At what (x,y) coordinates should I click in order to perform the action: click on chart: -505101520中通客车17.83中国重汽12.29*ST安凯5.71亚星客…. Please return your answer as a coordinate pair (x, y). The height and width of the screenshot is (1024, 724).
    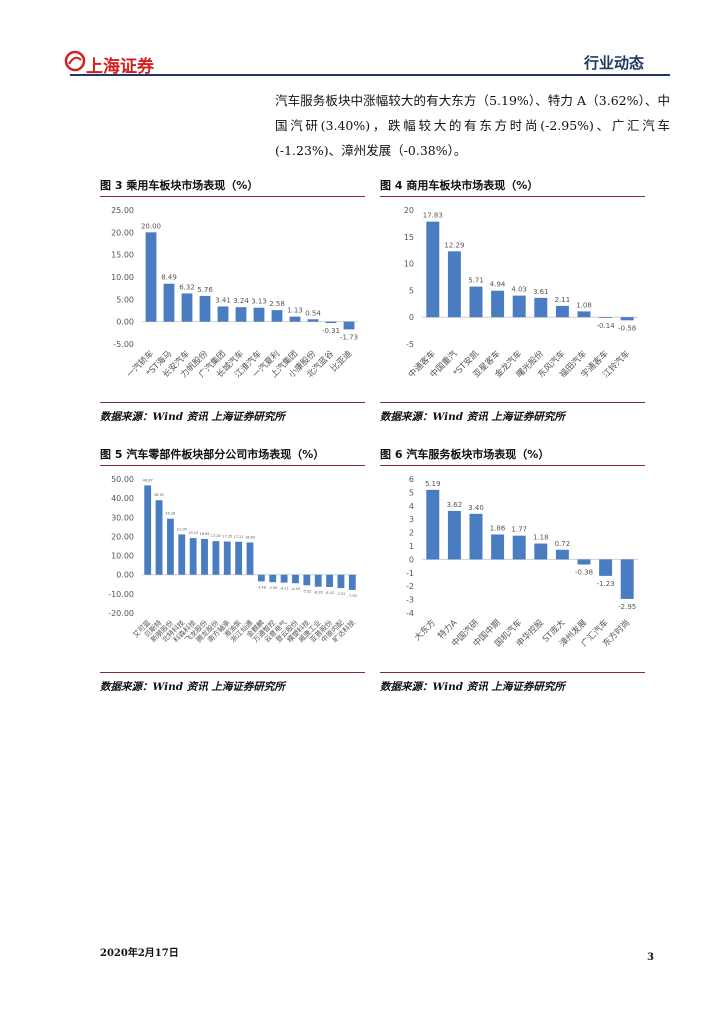
    Looking at the image, I should click on (521, 293).